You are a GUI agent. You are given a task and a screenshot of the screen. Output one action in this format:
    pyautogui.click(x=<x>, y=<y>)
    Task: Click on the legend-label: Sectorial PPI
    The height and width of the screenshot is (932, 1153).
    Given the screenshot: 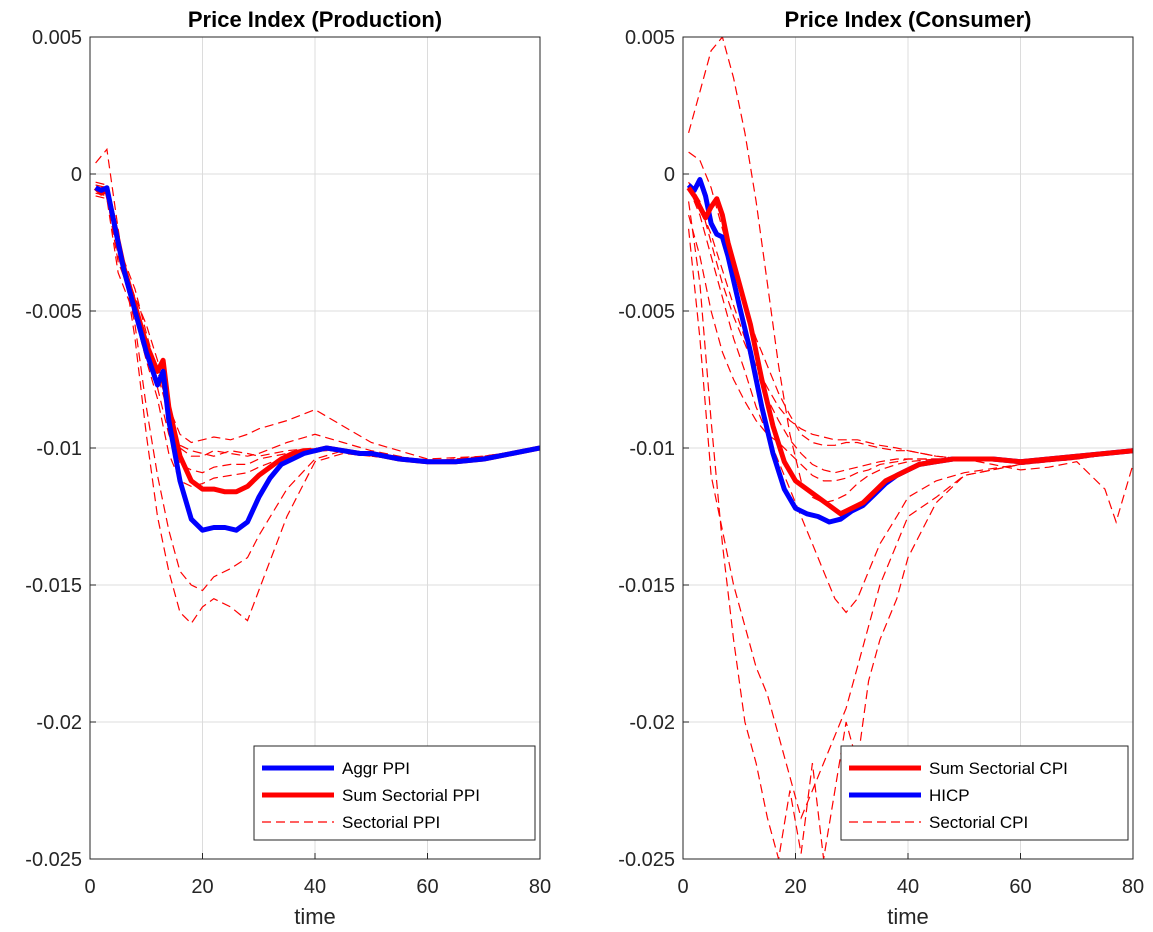 What is the action you would take?
    pyautogui.click(x=391, y=822)
    